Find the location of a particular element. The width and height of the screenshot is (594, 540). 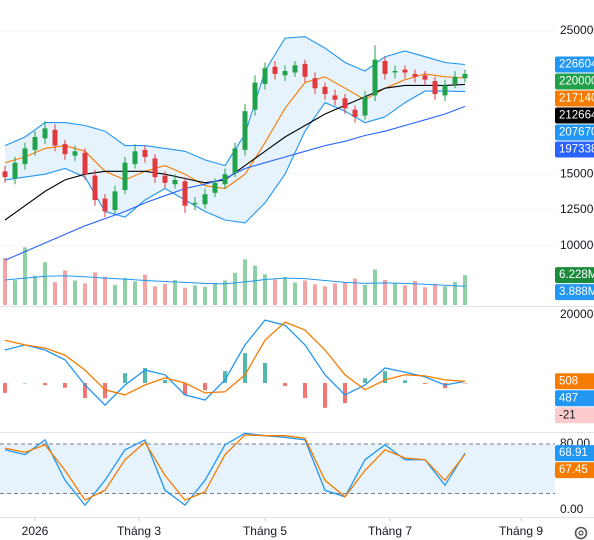

settings-icon-core is located at coordinates (581, 533).